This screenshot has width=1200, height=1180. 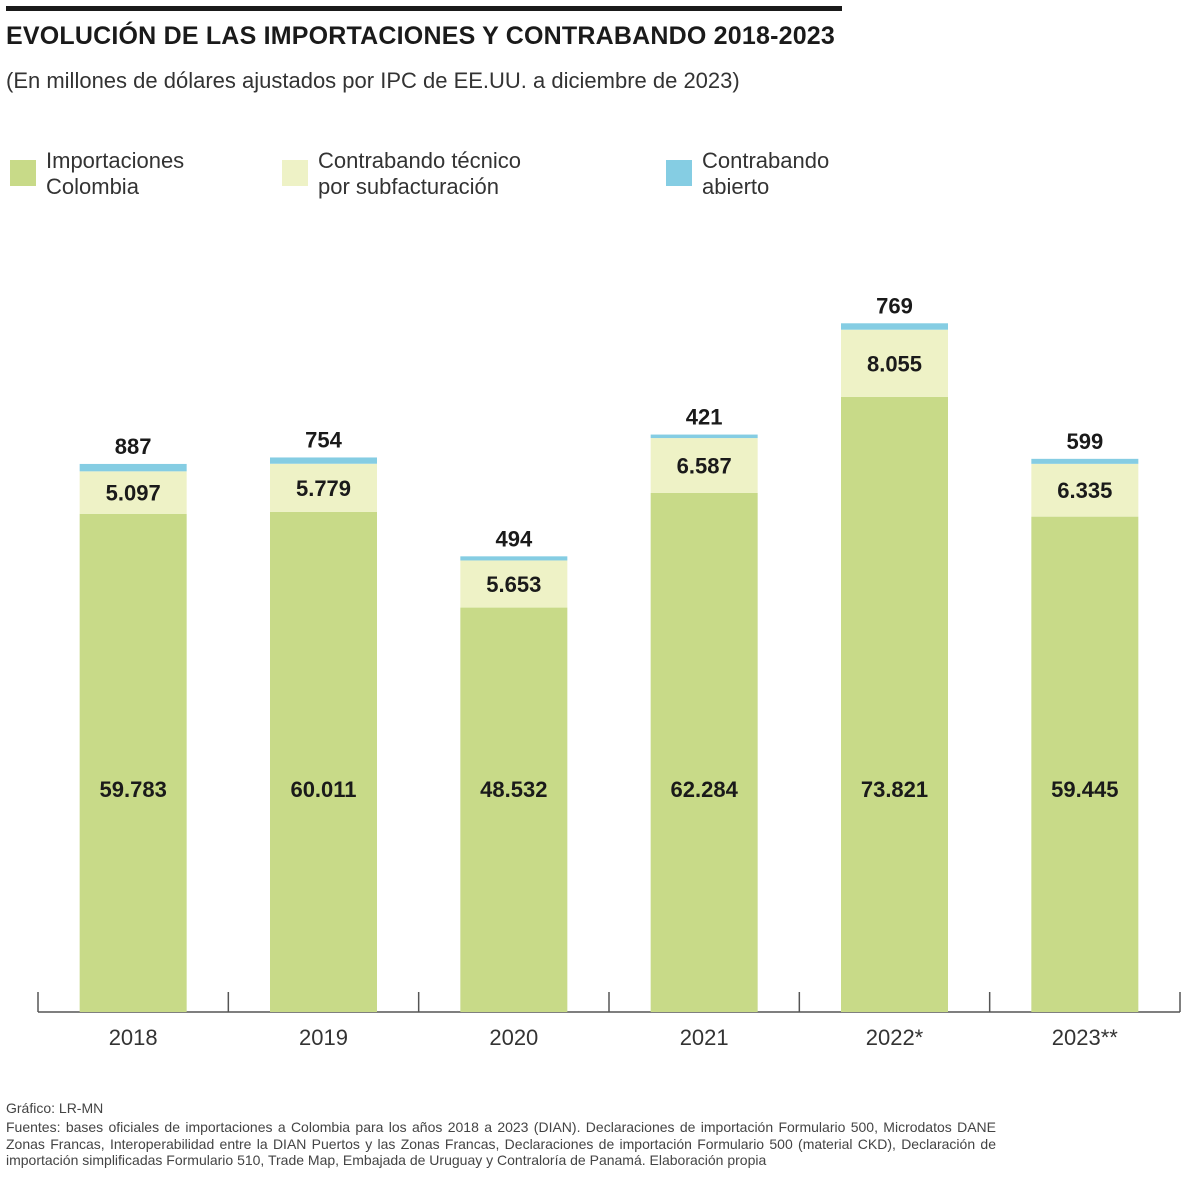 What do you see at coordinates (1084, 441) in the screenshot?
I see `data-label-contrabando-abierto: 599` at bounding box center [1084, 441].